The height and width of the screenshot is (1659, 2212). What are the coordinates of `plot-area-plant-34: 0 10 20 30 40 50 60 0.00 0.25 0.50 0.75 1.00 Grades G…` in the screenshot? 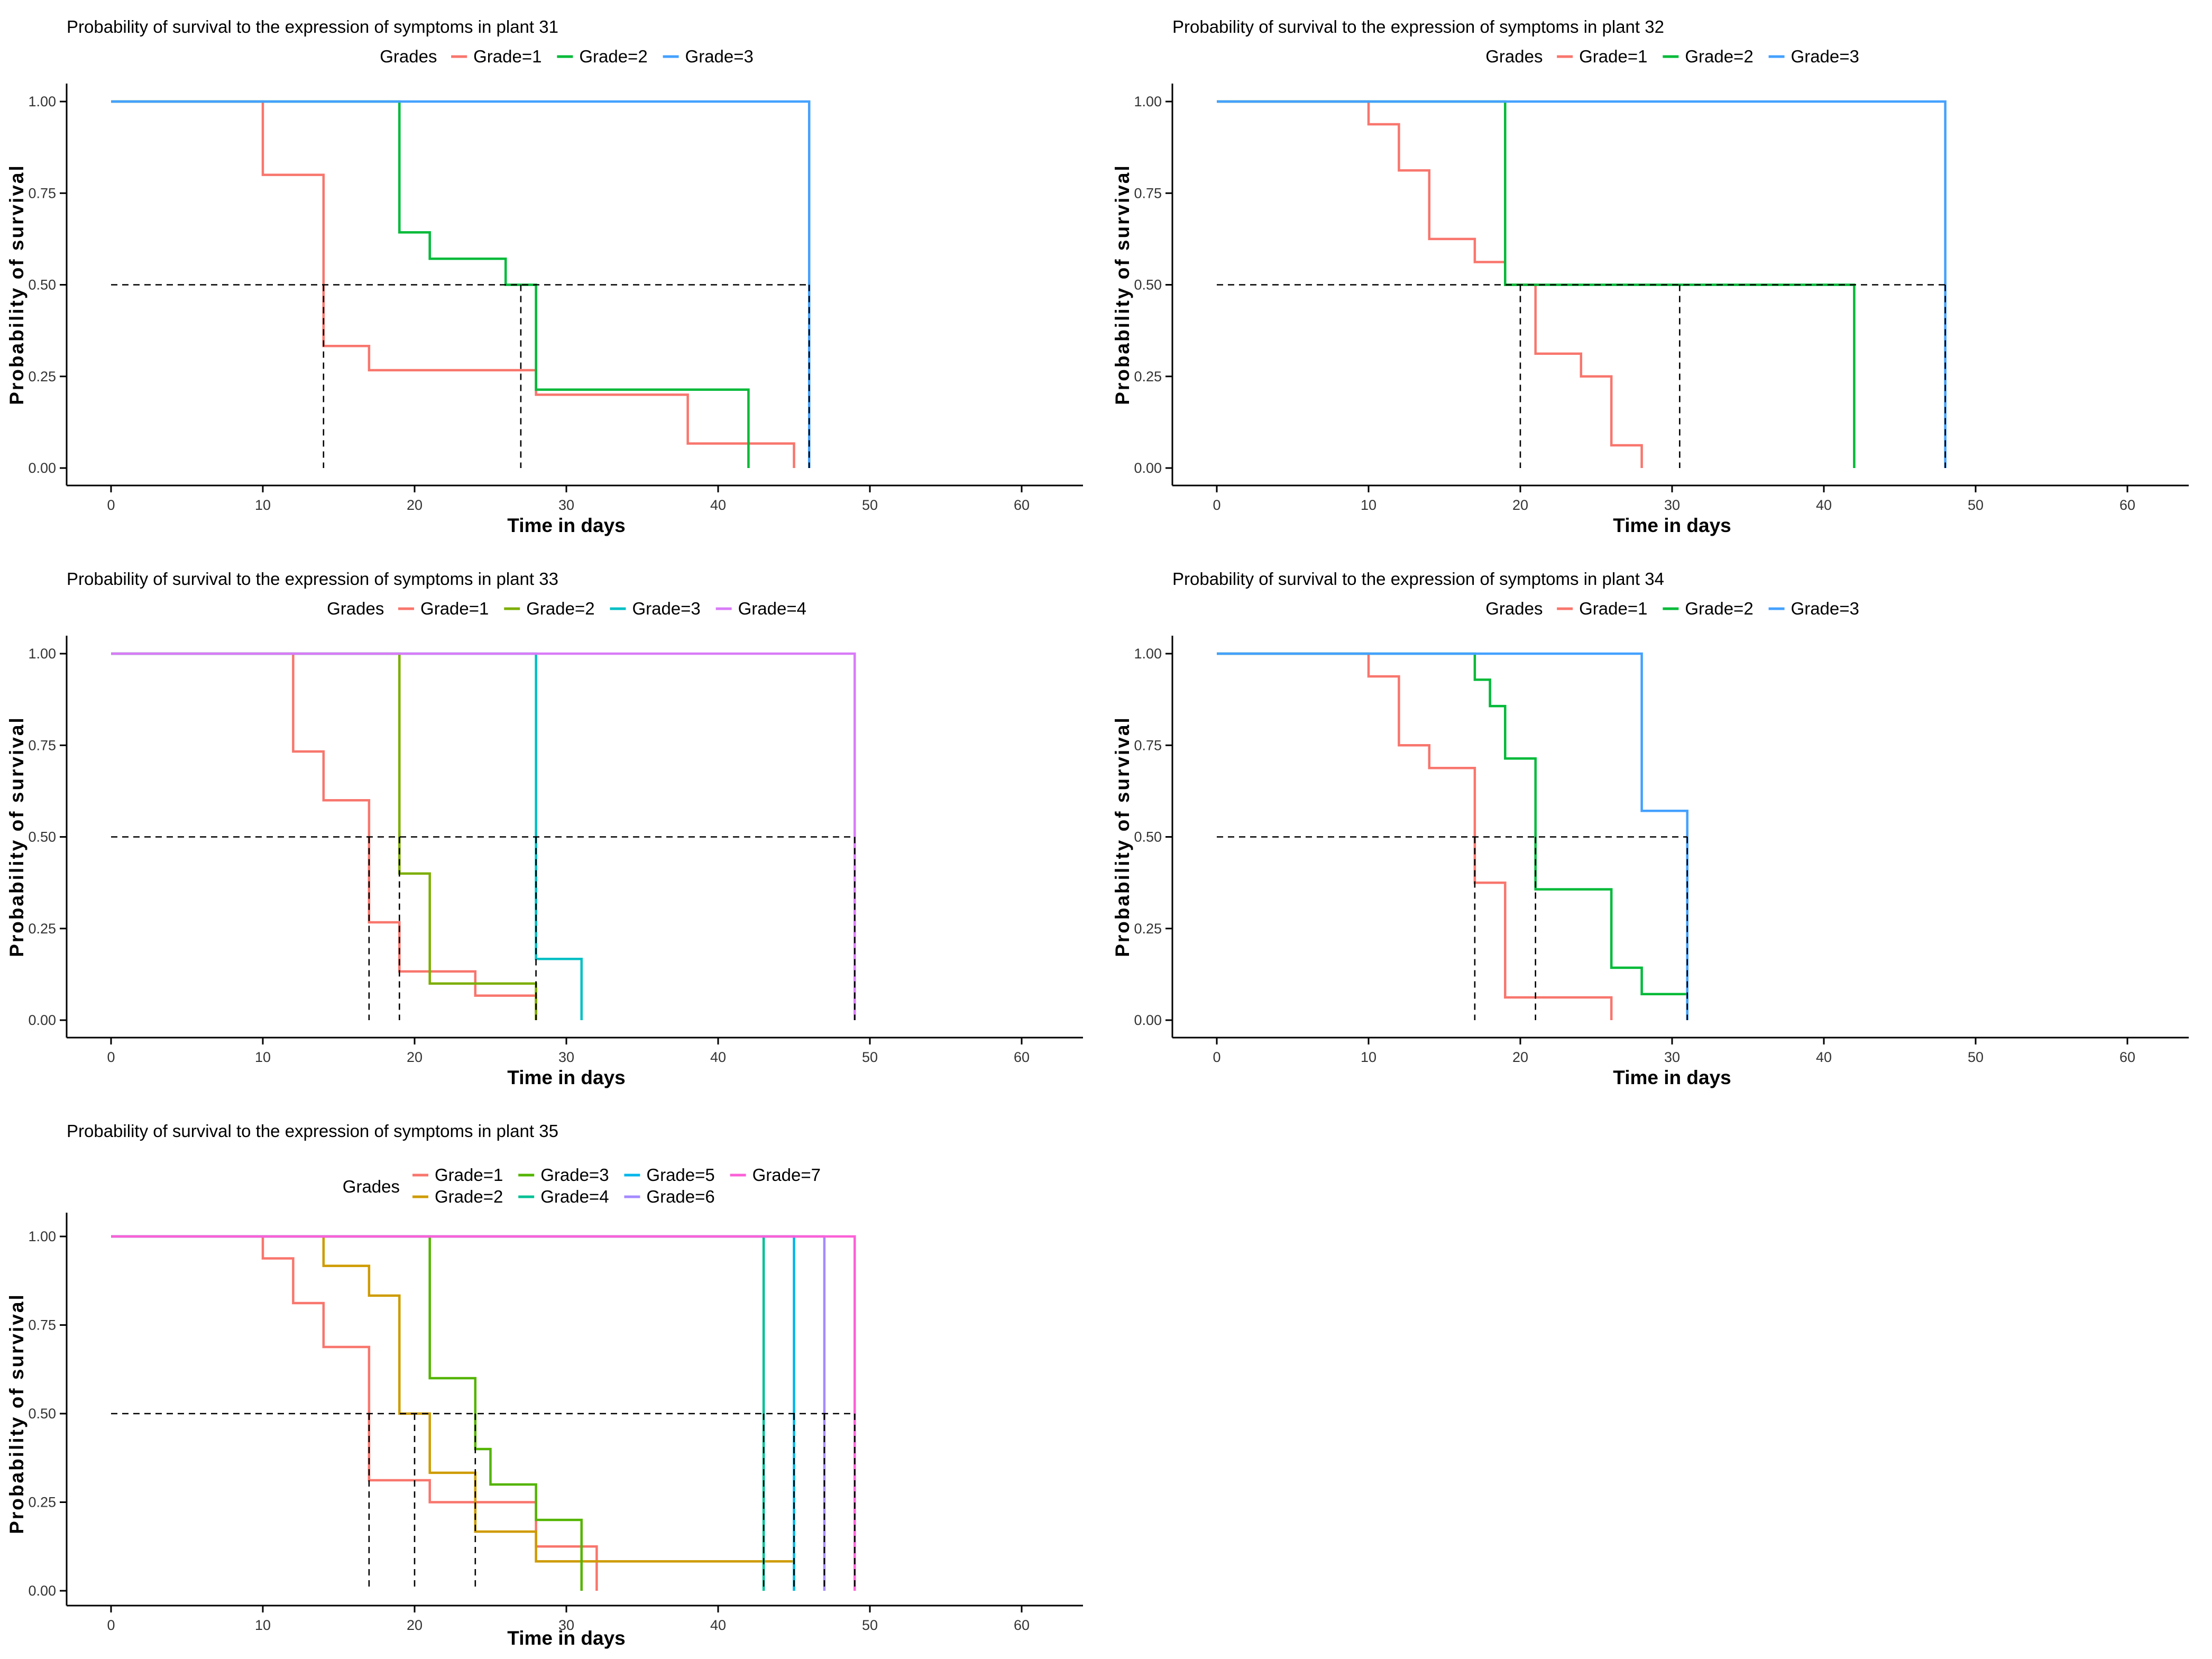 It's located at (1661, 832).